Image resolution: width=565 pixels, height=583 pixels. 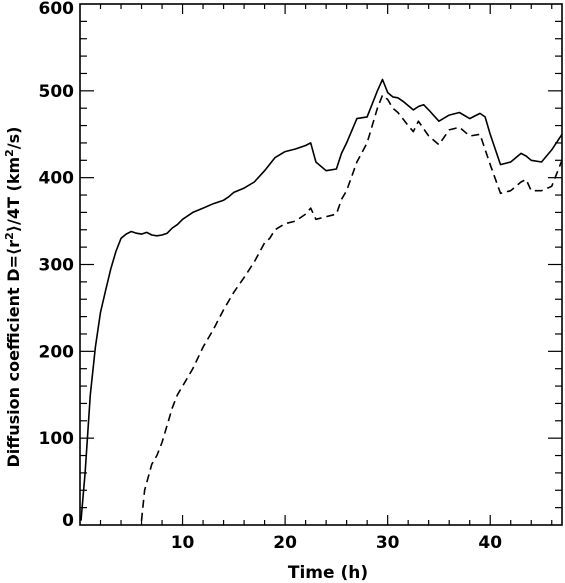 What do you see at coordinates (328, 573) in the screenshot?
I see `x-axis-title: Time (h)` at bounding box center [328, 573].